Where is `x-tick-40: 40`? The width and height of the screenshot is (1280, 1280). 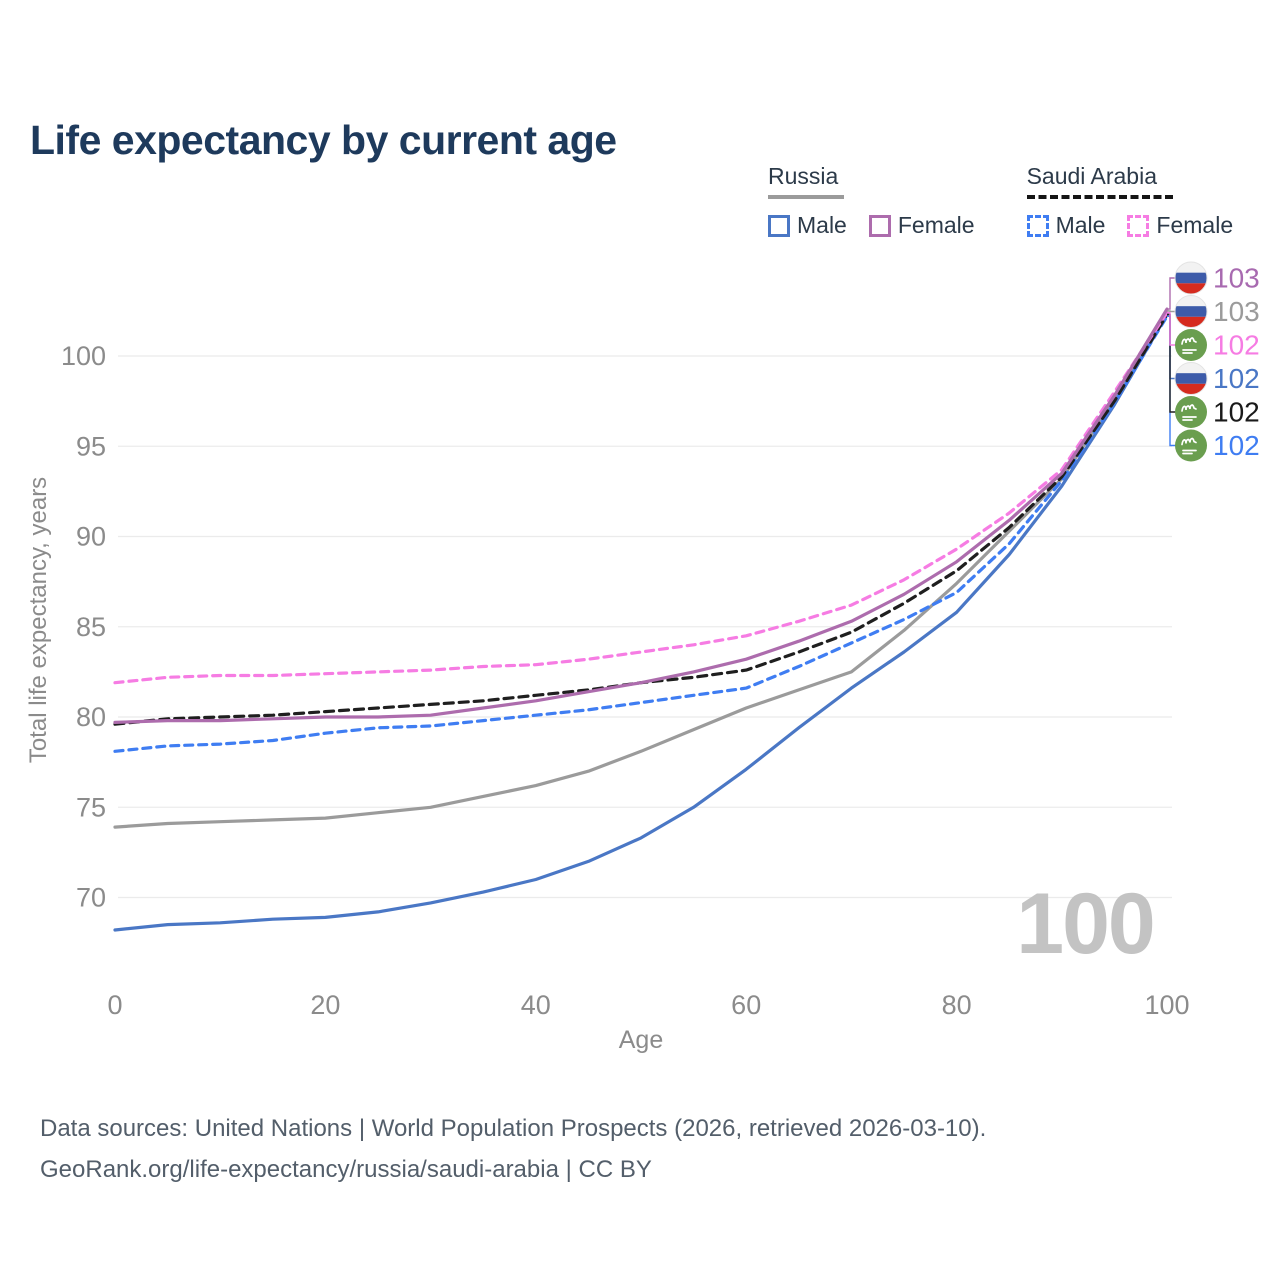
x-tick-40: 40 is located at coordinates (536, 1005).